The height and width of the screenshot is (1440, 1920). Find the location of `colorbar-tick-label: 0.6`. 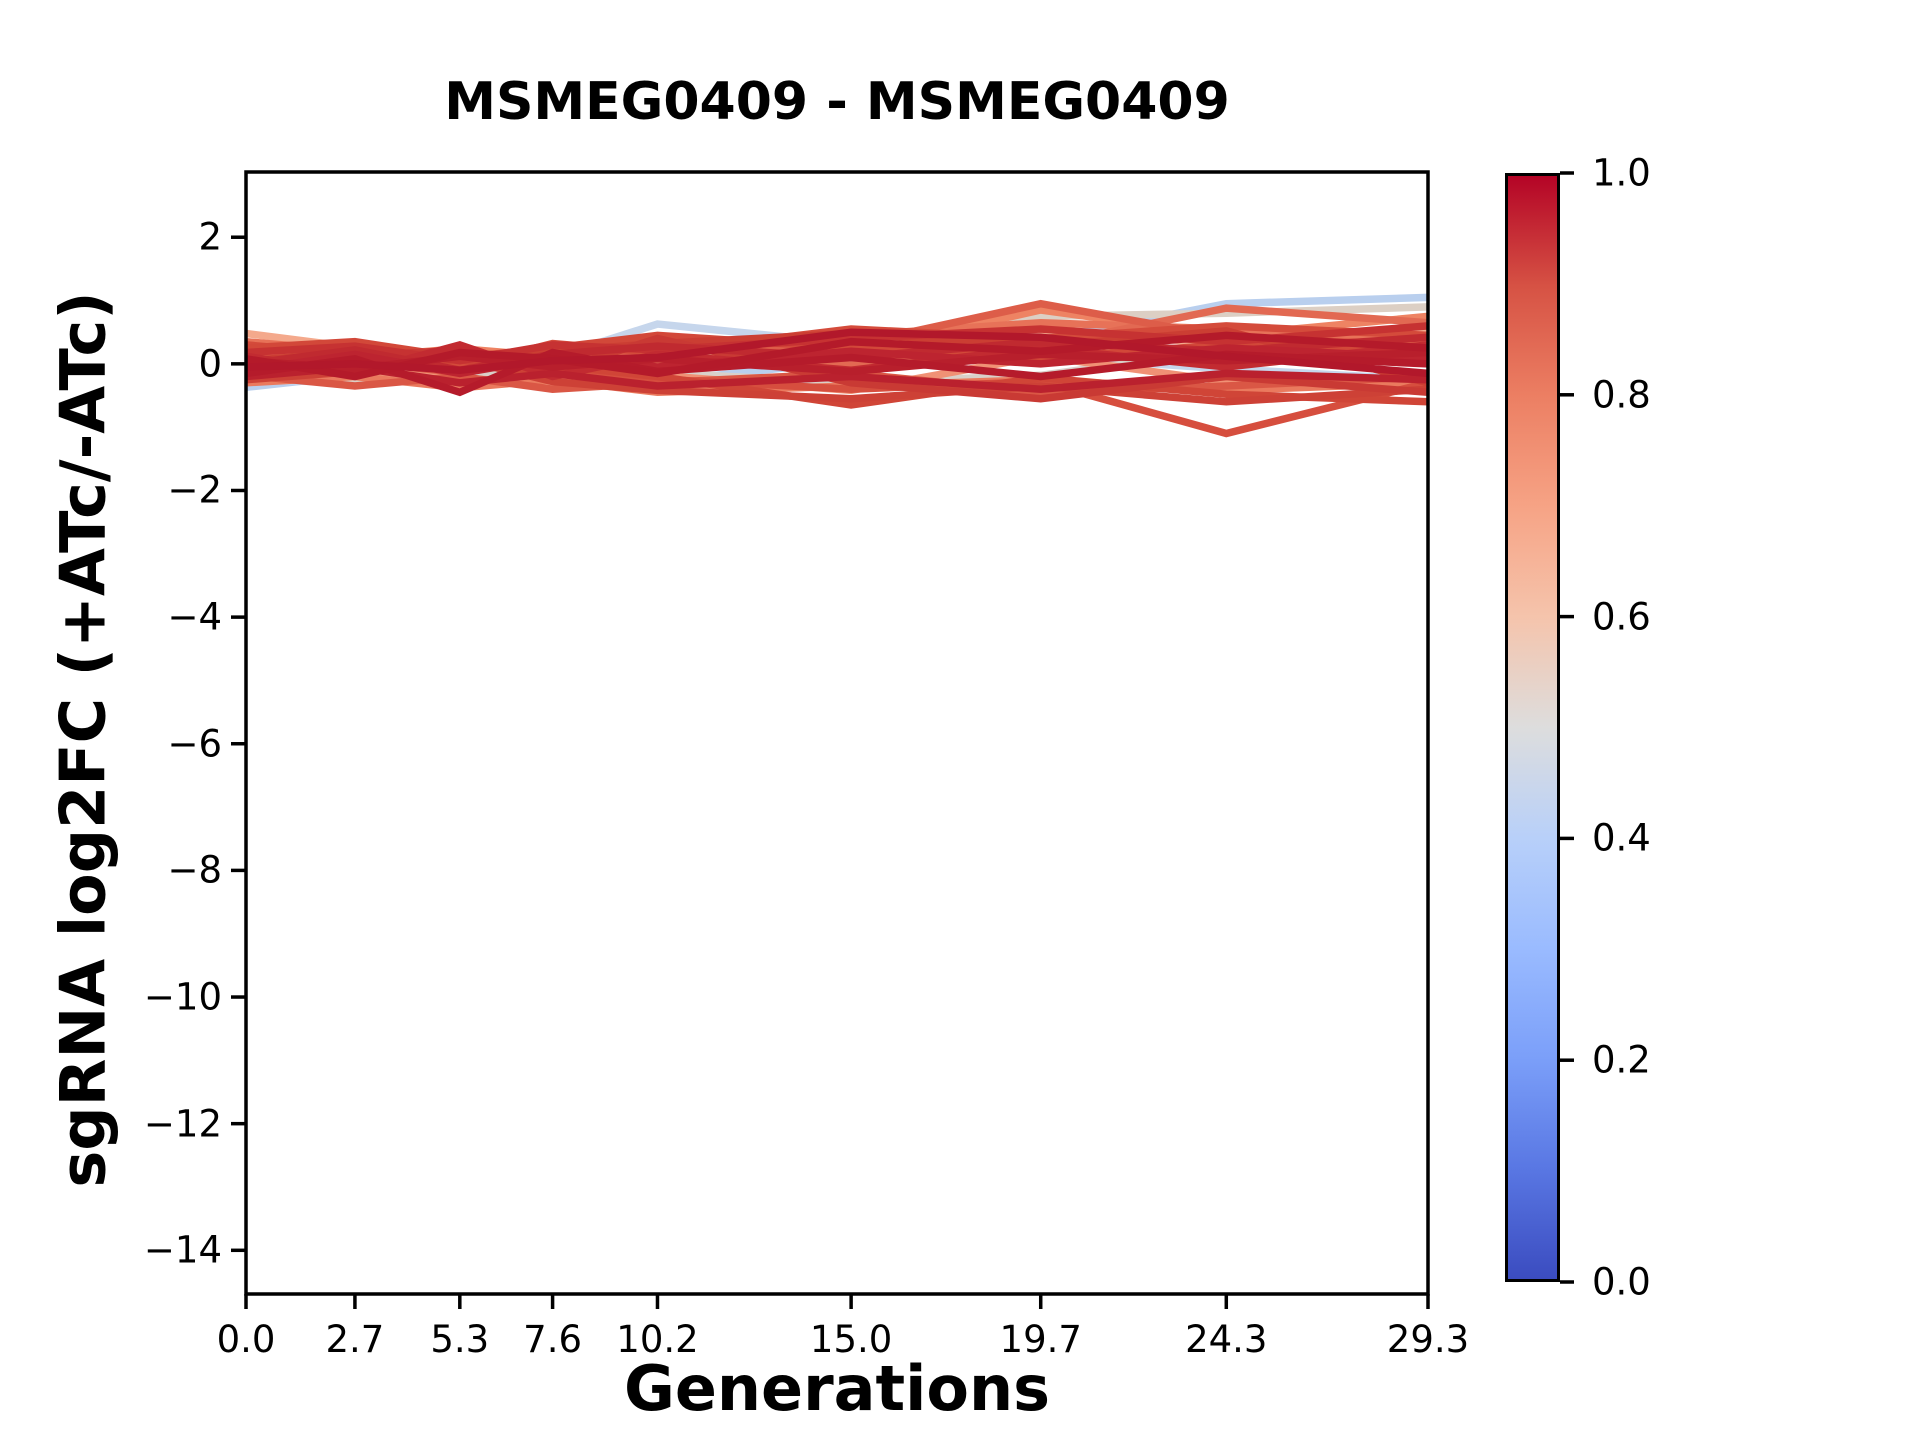

colorbar-tick-label: 0.6 is located at coordinates (1621, 617).